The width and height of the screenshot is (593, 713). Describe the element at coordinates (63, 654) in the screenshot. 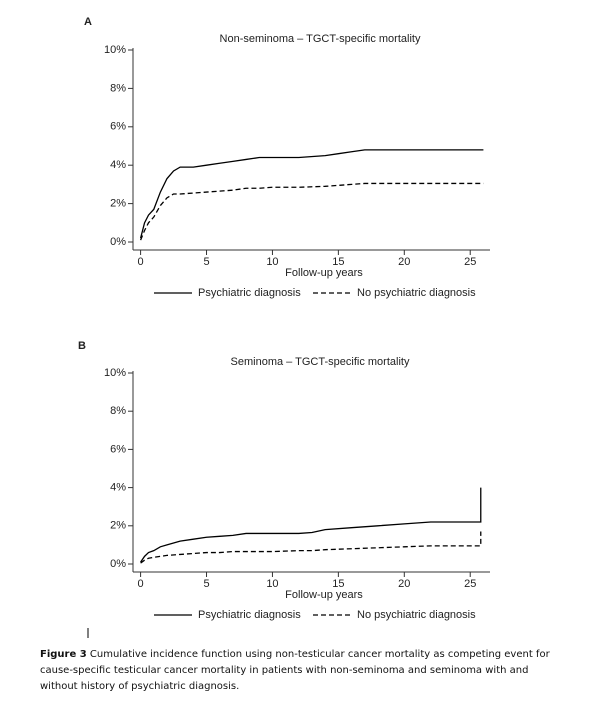

I see `caption-label: Figure 3` at that location.